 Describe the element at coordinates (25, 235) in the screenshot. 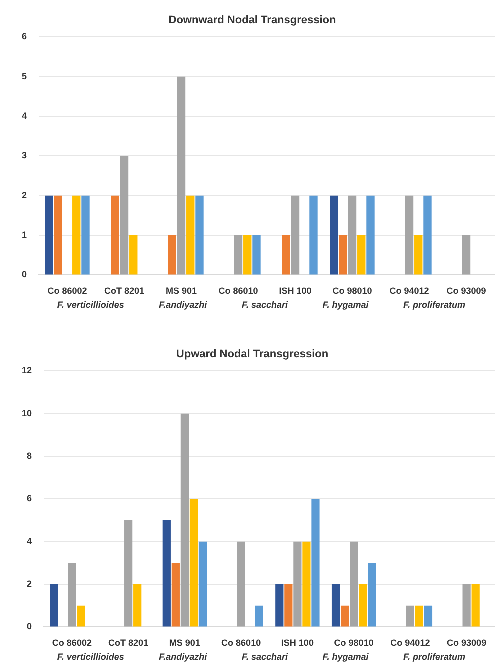

I see `y-tick-label: 1` at that location.